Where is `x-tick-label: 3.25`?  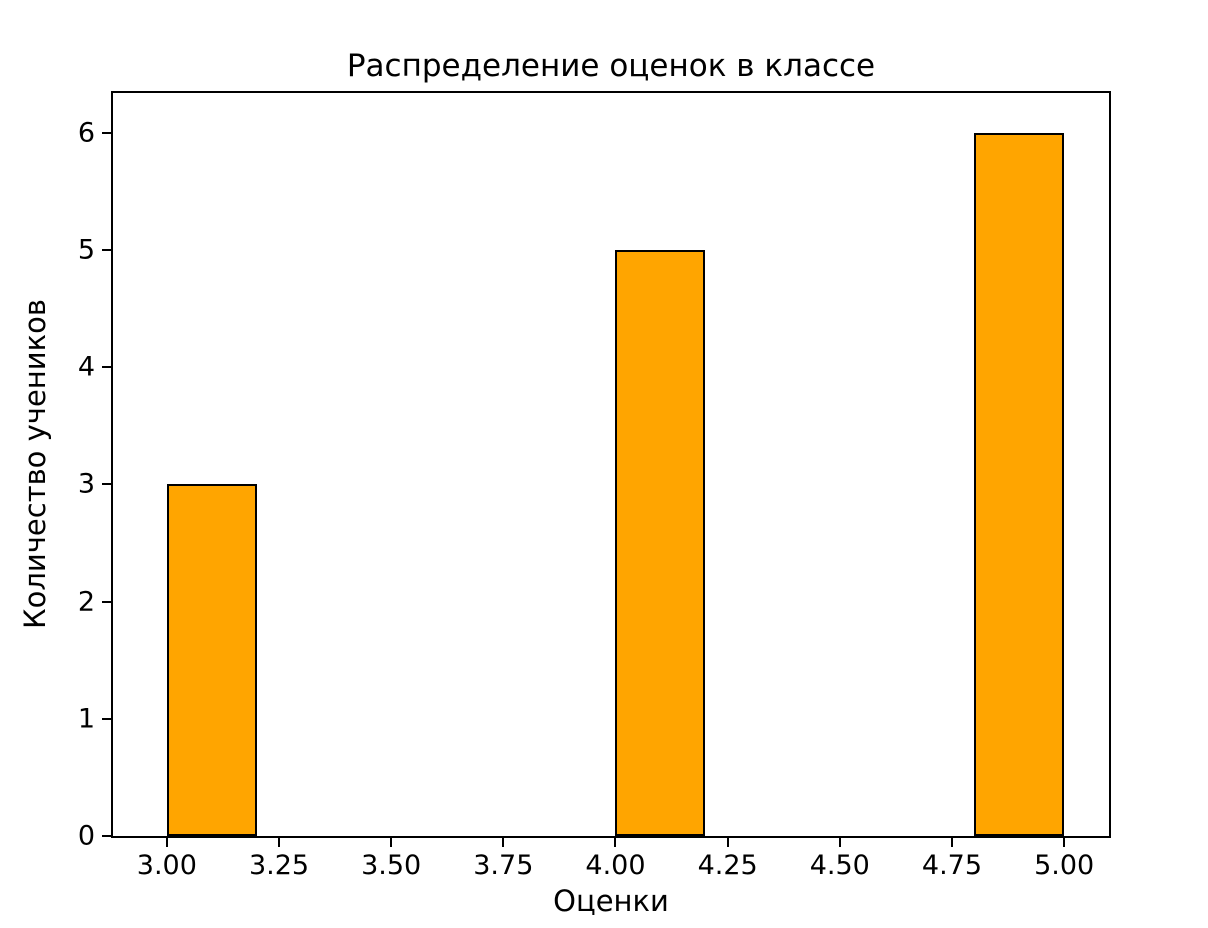 x-tick-label: 3.25 is located at coordinates (279, 865).